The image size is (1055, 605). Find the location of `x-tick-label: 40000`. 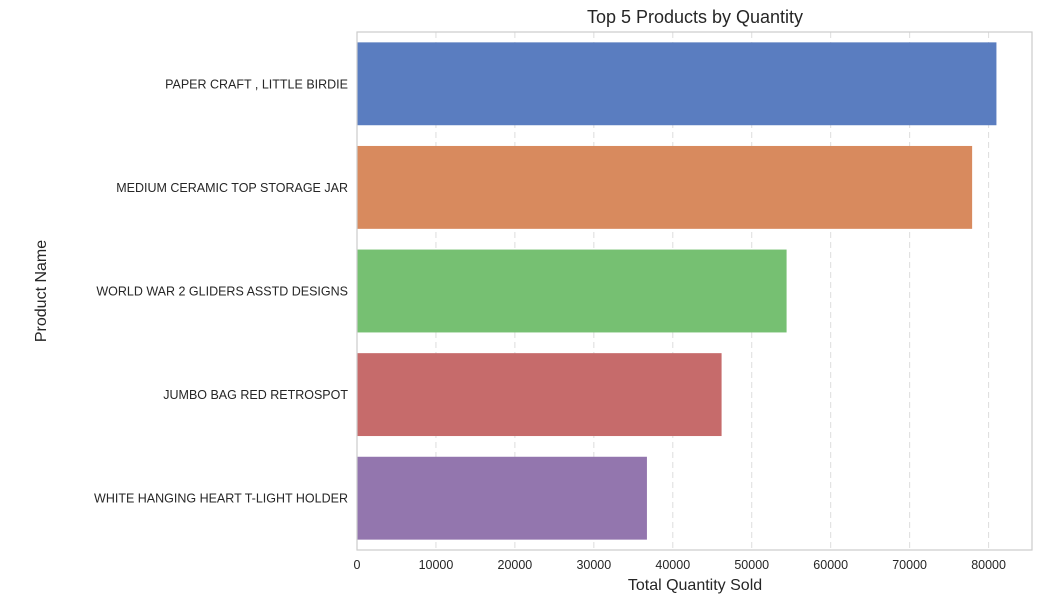

x-tick-label: 40000 is located at coordinates (672, 565).